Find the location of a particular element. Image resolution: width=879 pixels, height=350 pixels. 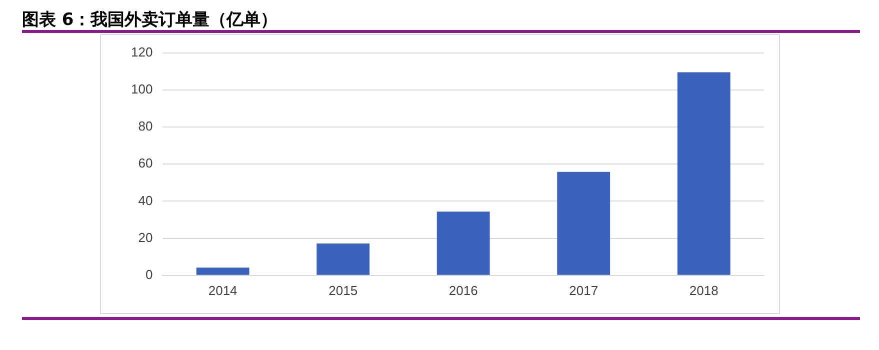

y-tick-label: 60 is located at coordinates (145, 163).